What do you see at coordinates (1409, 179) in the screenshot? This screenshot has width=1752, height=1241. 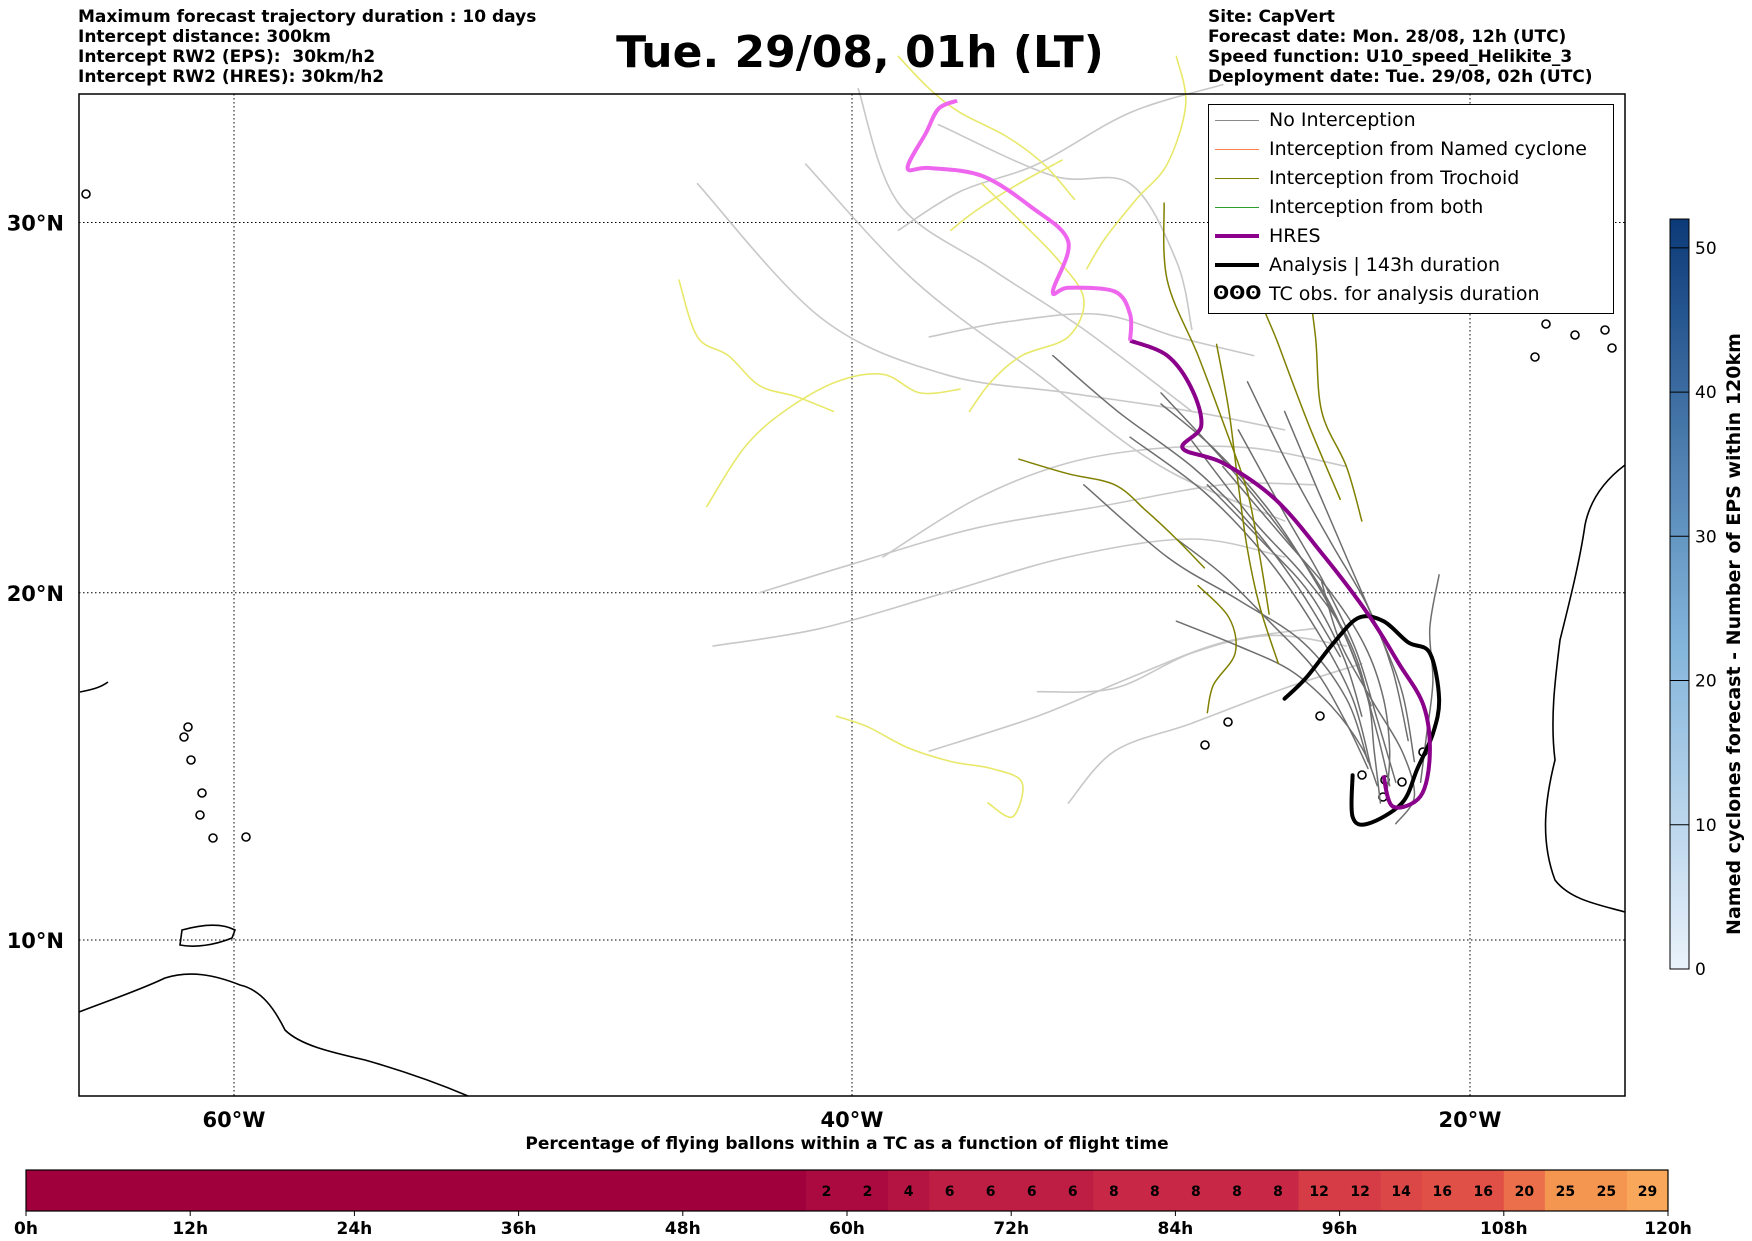 I see `legend-item-trochoid: Interception from Trochoid` at bounding box center [1409, 179].